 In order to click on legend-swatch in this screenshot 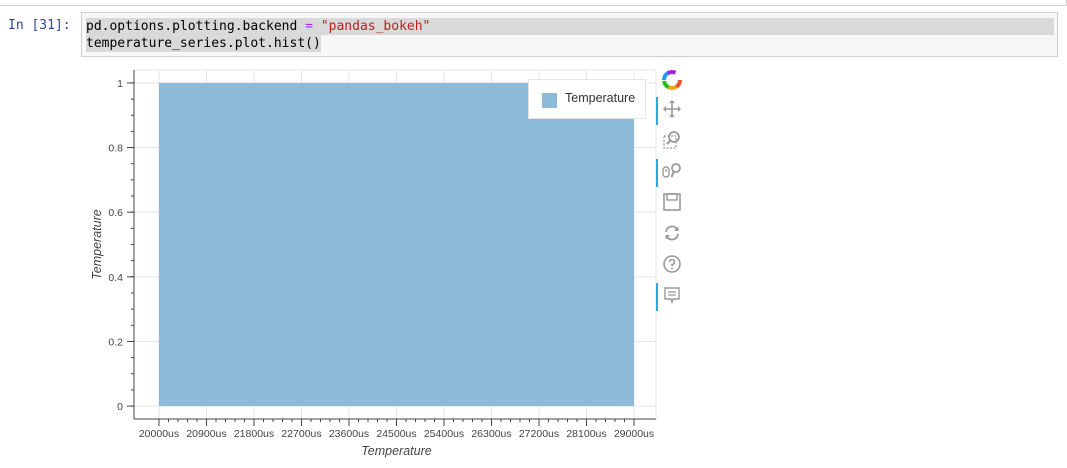, I will do `click(549, 100)`.